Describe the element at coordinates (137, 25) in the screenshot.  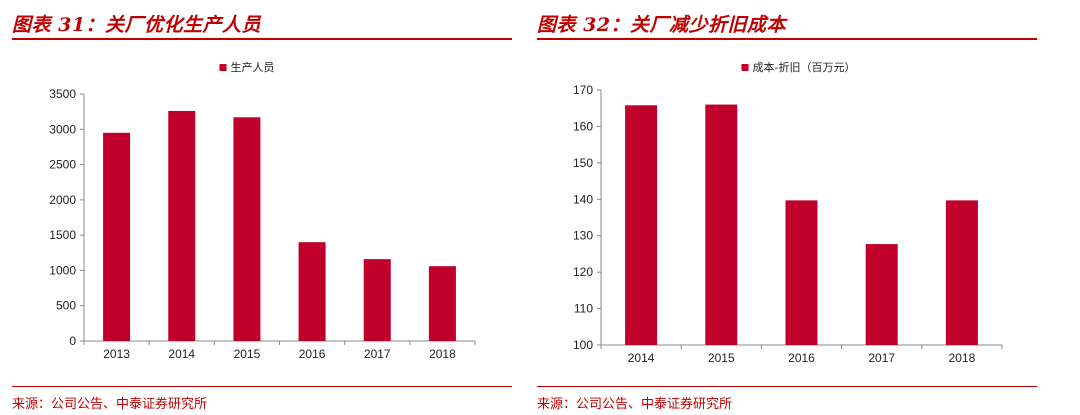
I see `left-chart-title: 图表 31：关厂优化生产人员` at that location.